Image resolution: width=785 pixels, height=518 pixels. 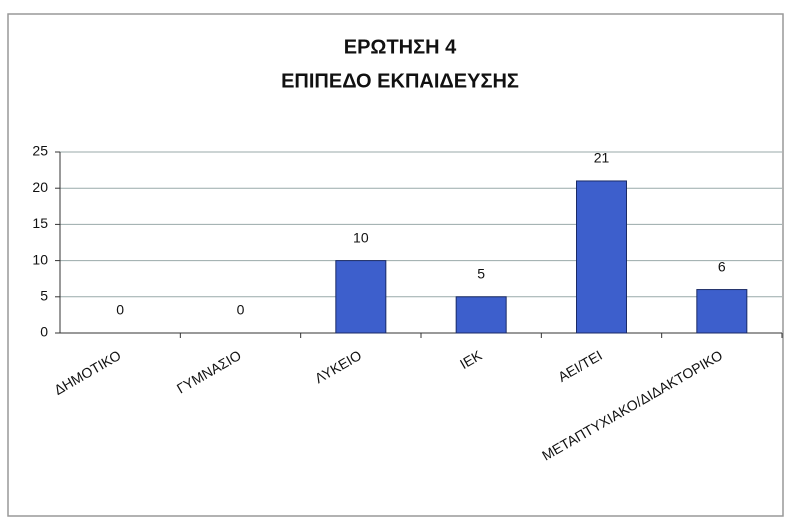 I want to click on y-tick-label: 10, so click(x=40, y=259).